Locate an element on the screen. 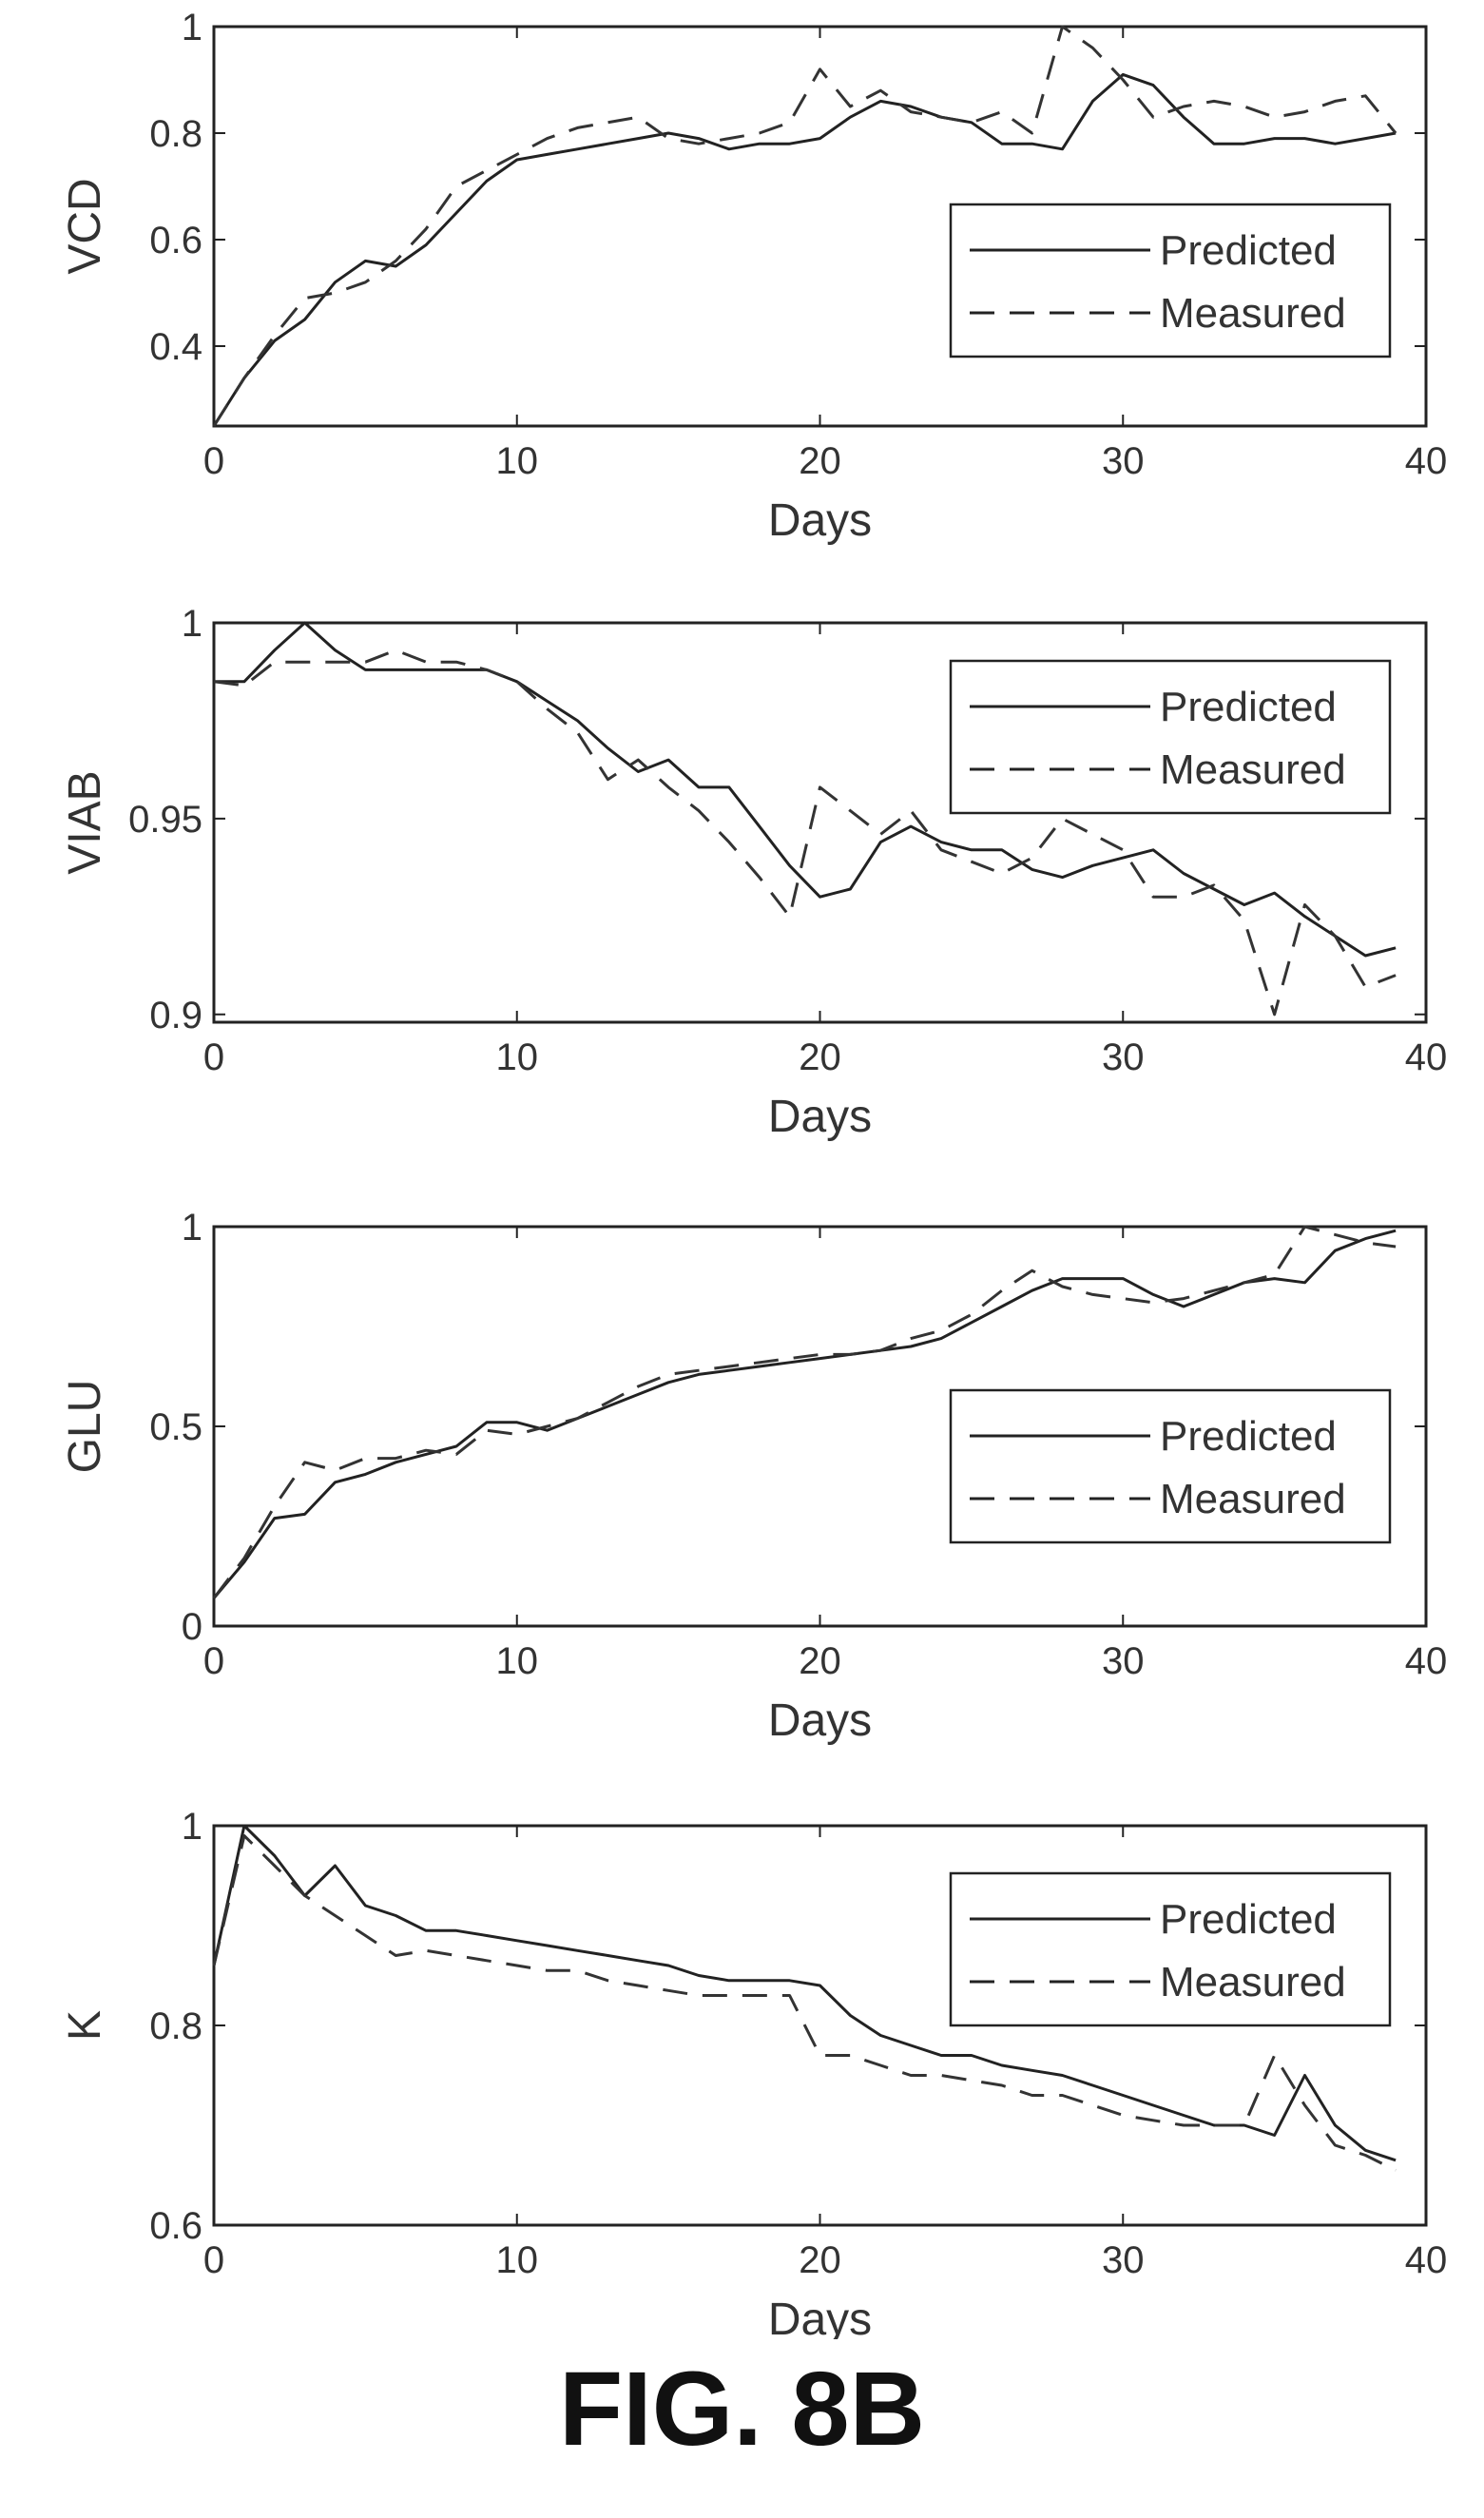 This screenshot has height=2518, width=1484. y-axis-label: GLU is located at coordinates (85, 1427).